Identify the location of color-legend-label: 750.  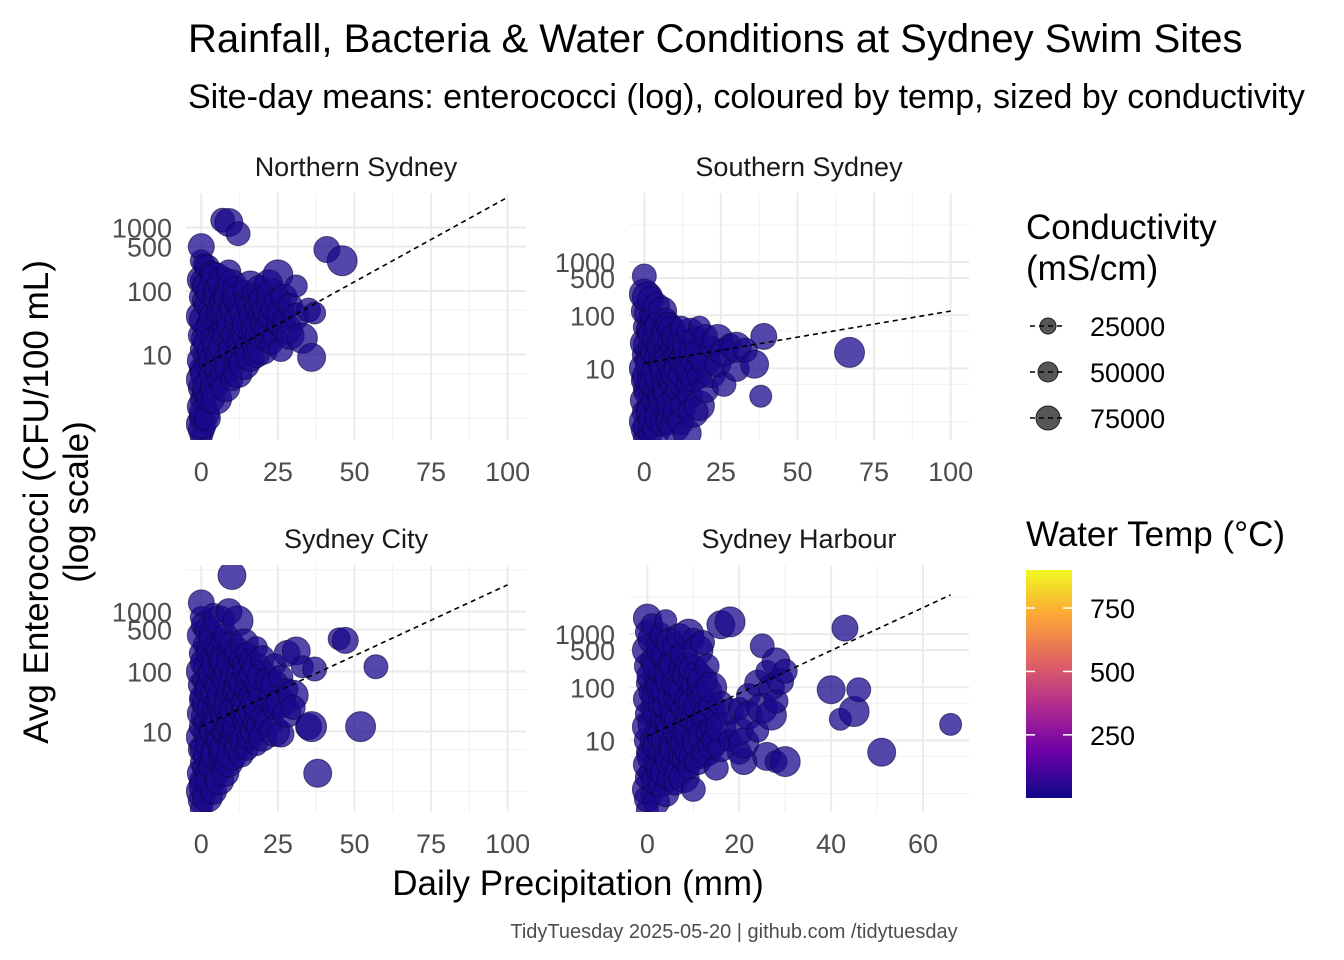
(1112, 609).